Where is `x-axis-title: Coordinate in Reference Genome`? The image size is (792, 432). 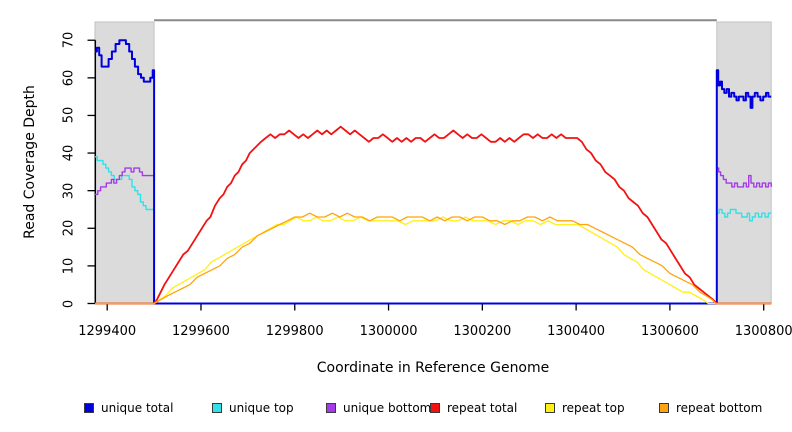
x-axis-title: Coordinate in Reference Genome is located at coordinates (433, 368).